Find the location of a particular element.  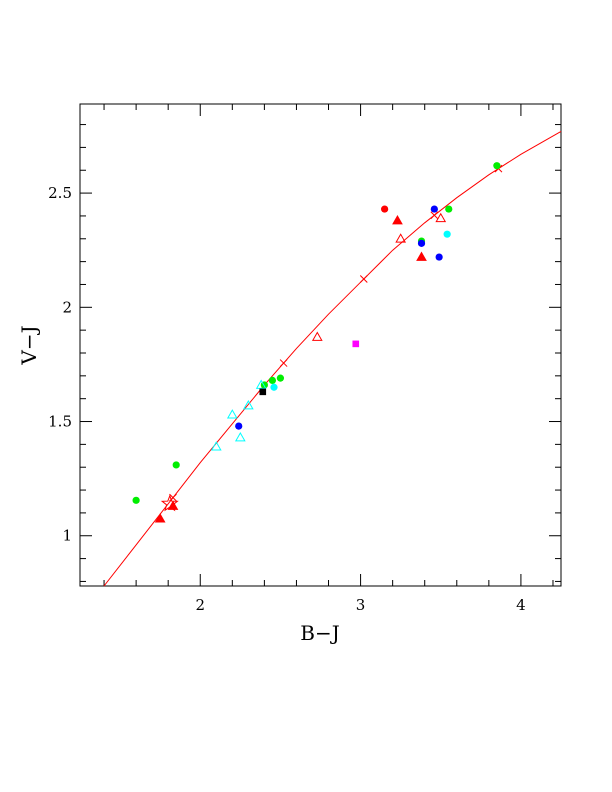

x-axis-label: B−J is located at coordinates (319, 633).